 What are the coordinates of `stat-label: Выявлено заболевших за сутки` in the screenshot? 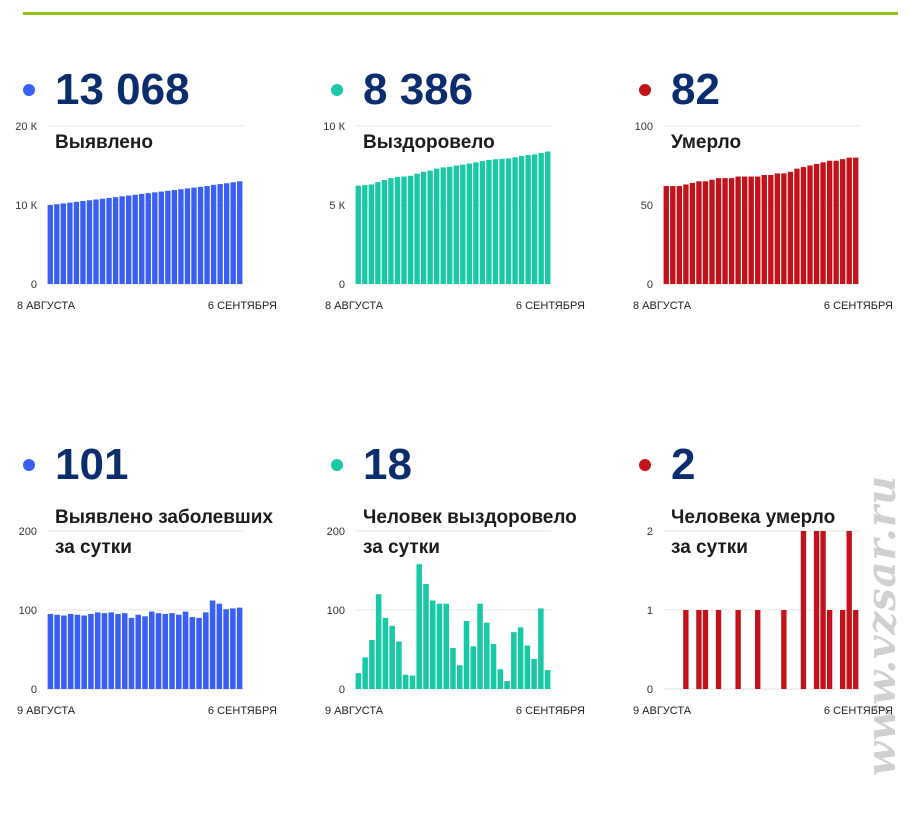 It's located at (164, 533).